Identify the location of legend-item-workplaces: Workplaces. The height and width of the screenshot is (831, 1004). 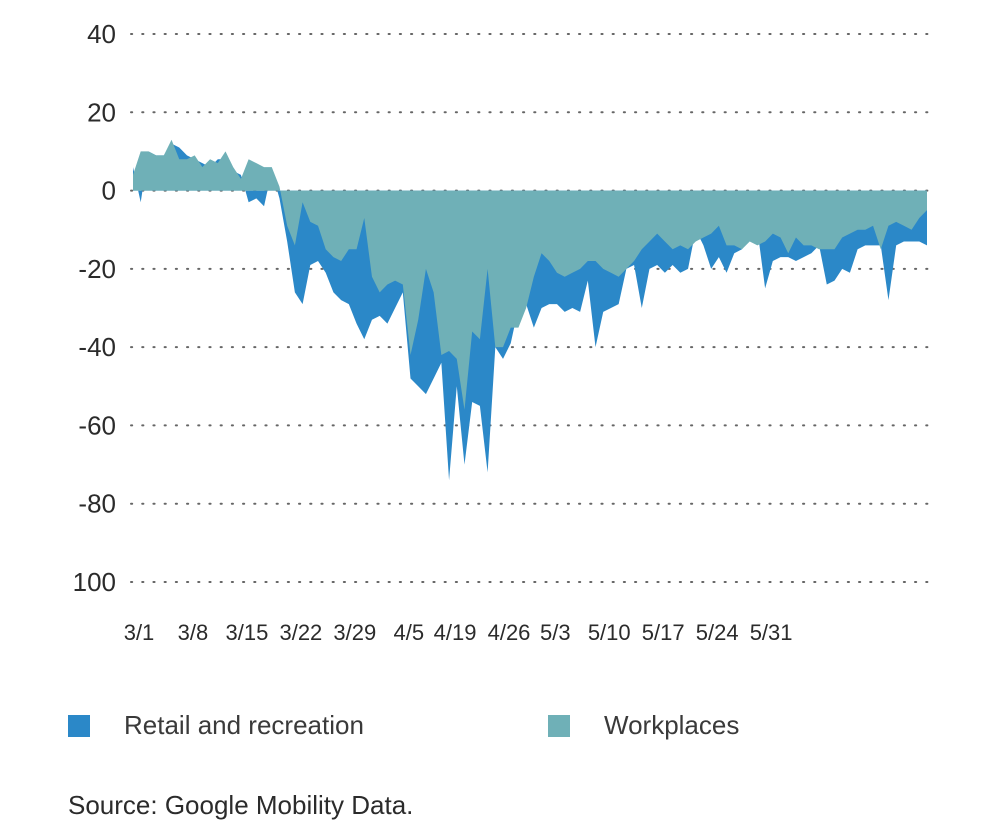
(643, 725).